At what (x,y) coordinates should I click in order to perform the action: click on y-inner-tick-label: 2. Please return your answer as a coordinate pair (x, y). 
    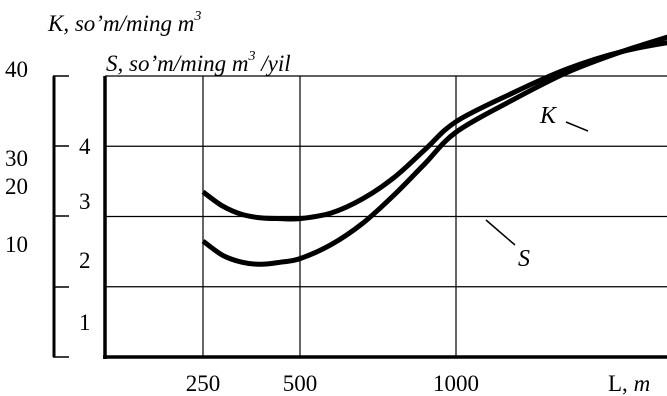
    Looking at the image, I should click on (85, 260).